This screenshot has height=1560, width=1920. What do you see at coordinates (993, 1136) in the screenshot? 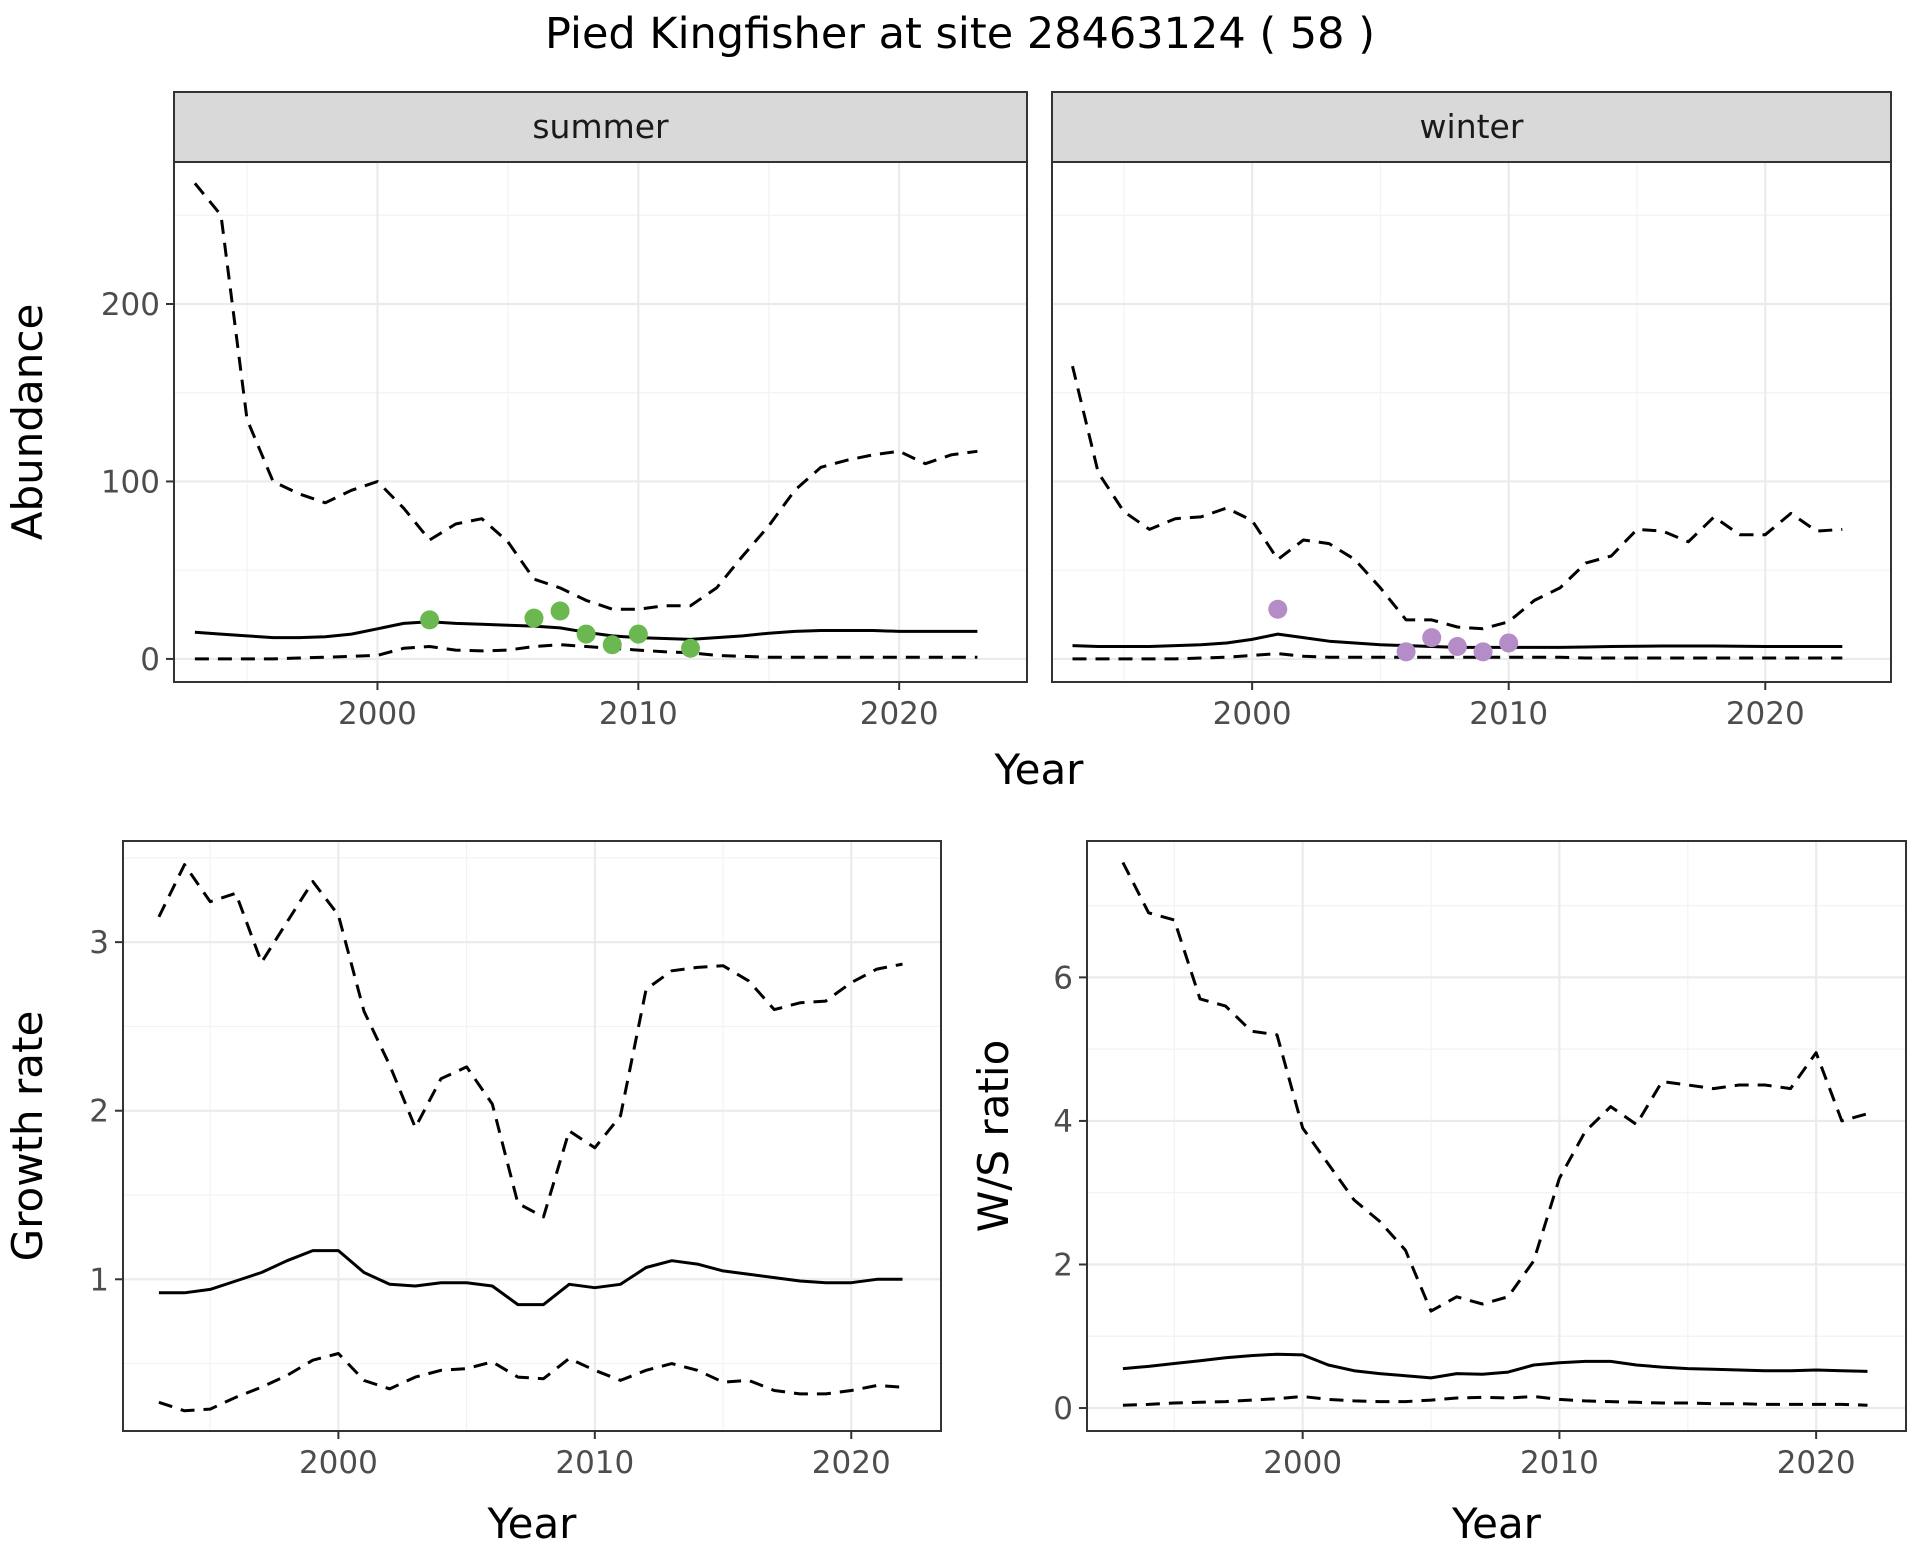
I see `y-axis-title: W/S ratio` at bounding box center [993, 1136].